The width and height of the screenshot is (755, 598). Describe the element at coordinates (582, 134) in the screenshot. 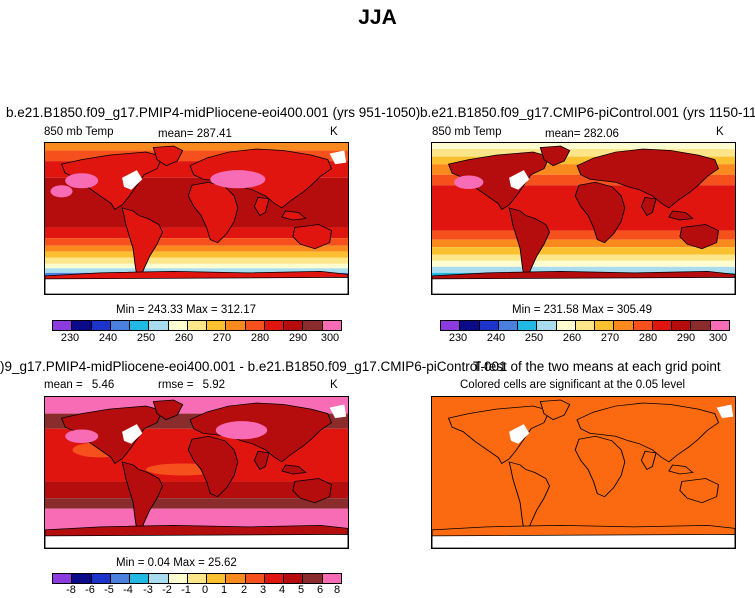

I see `mean-readout: mean= 282.06` at that location.